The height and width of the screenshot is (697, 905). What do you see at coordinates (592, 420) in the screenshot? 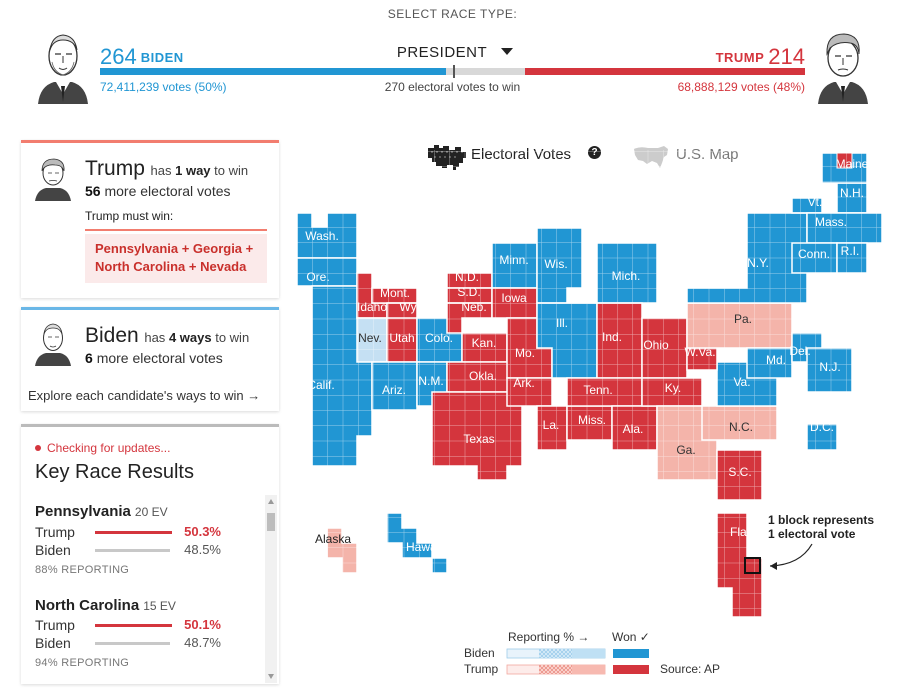
I see `state-label-miss: Miss.` at bounding box center [592, 420].